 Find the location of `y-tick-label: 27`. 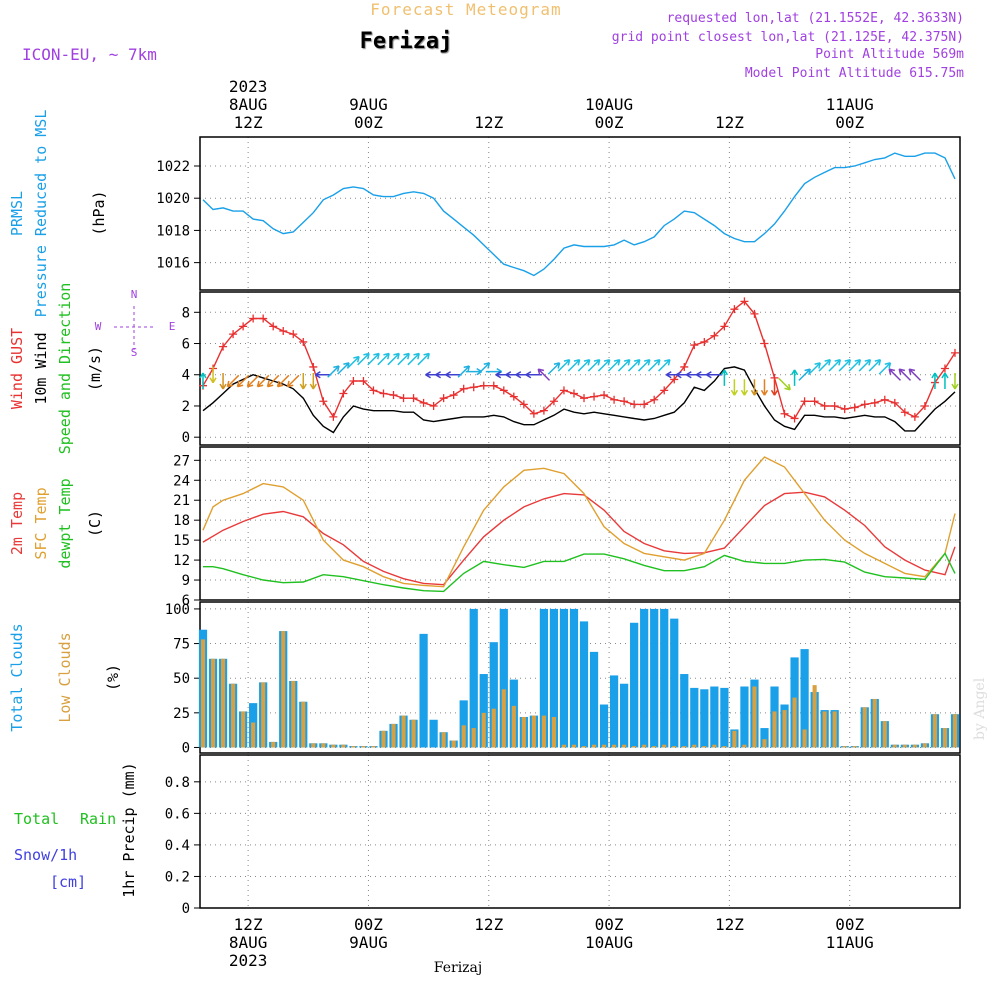

y-tick-label: 27 is located at coordinates (181, 461).